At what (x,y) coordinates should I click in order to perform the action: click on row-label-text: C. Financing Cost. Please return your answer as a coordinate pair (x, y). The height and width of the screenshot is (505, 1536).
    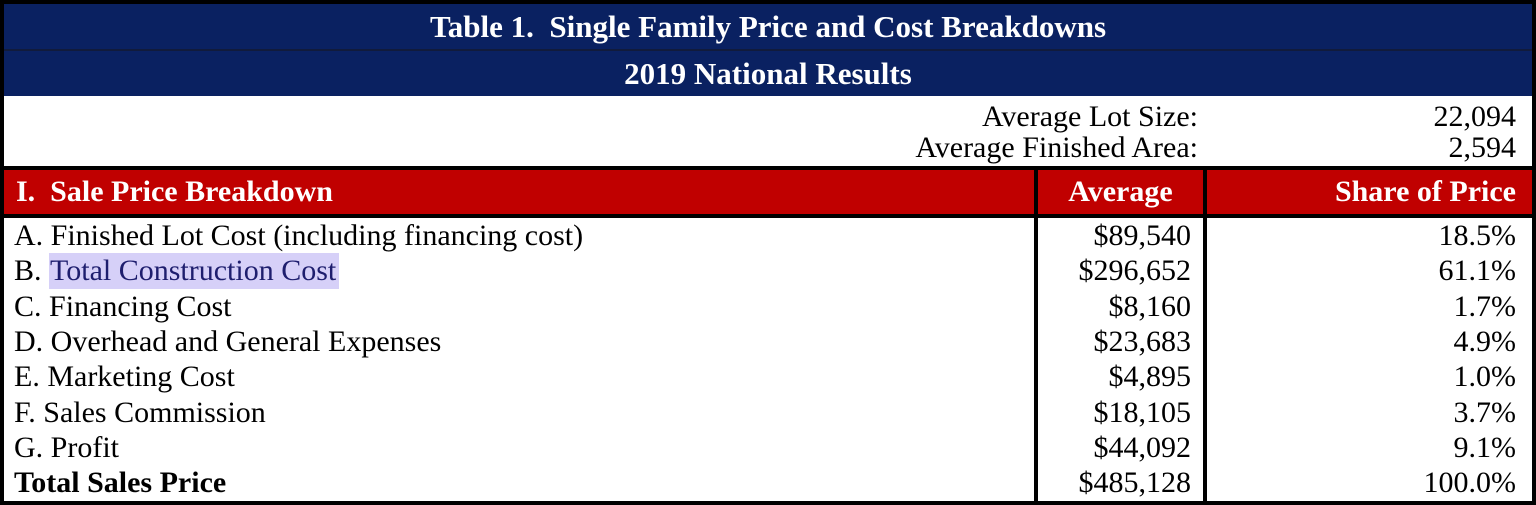
    Looking at the image, I should click on (123, 306).